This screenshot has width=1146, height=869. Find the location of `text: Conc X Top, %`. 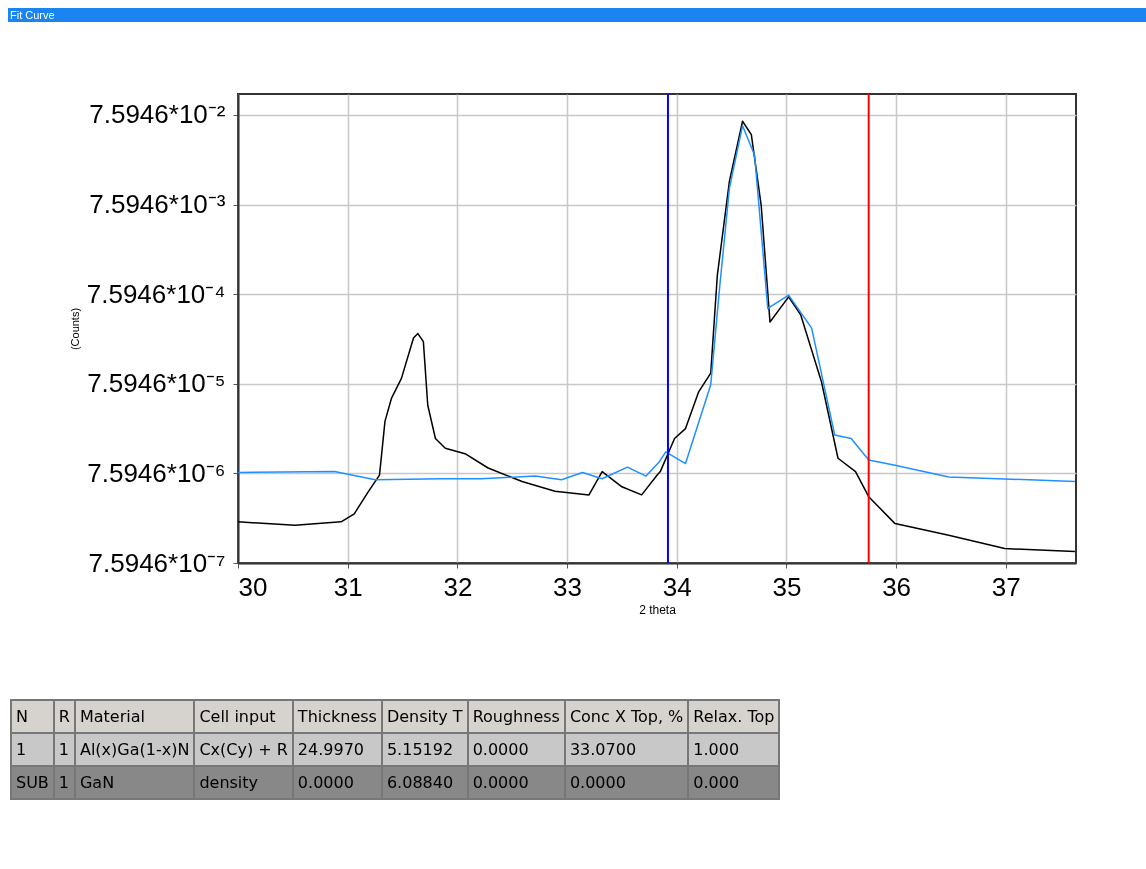

text: Conc X Top, % is located at coordinates (626, 716).